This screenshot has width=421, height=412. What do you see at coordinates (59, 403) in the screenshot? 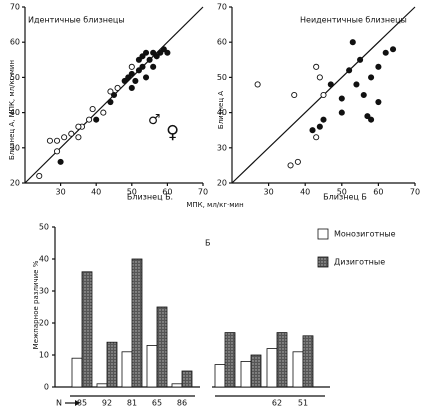
I see `n-label: N` at bounding box center [59, 403].